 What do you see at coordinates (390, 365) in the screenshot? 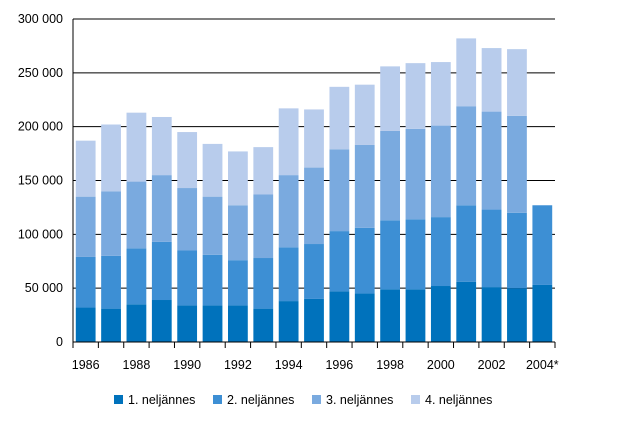
I see `x-tick-label: 1998` at bounding box center [390, 365].